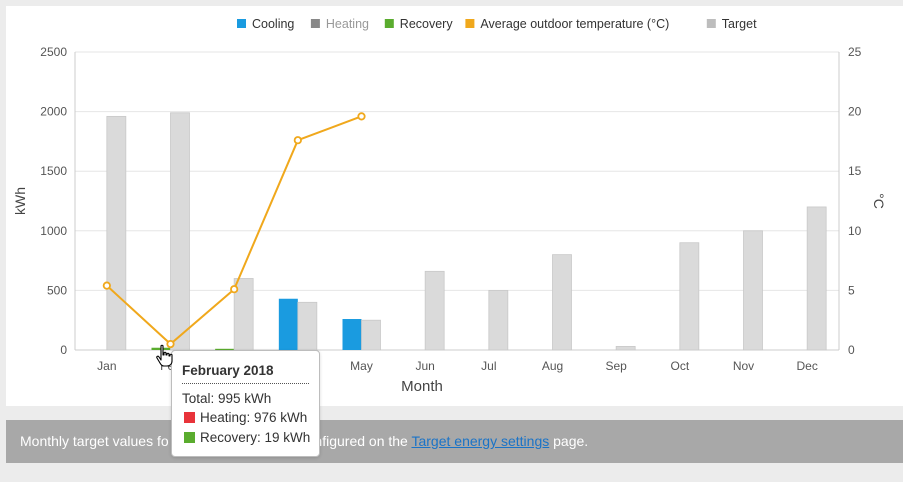 The height and width of the screenshot is (482, 903). Describe the element at coordinates (189, 417) in the screenshot. I see `heating-swatch` at that location.